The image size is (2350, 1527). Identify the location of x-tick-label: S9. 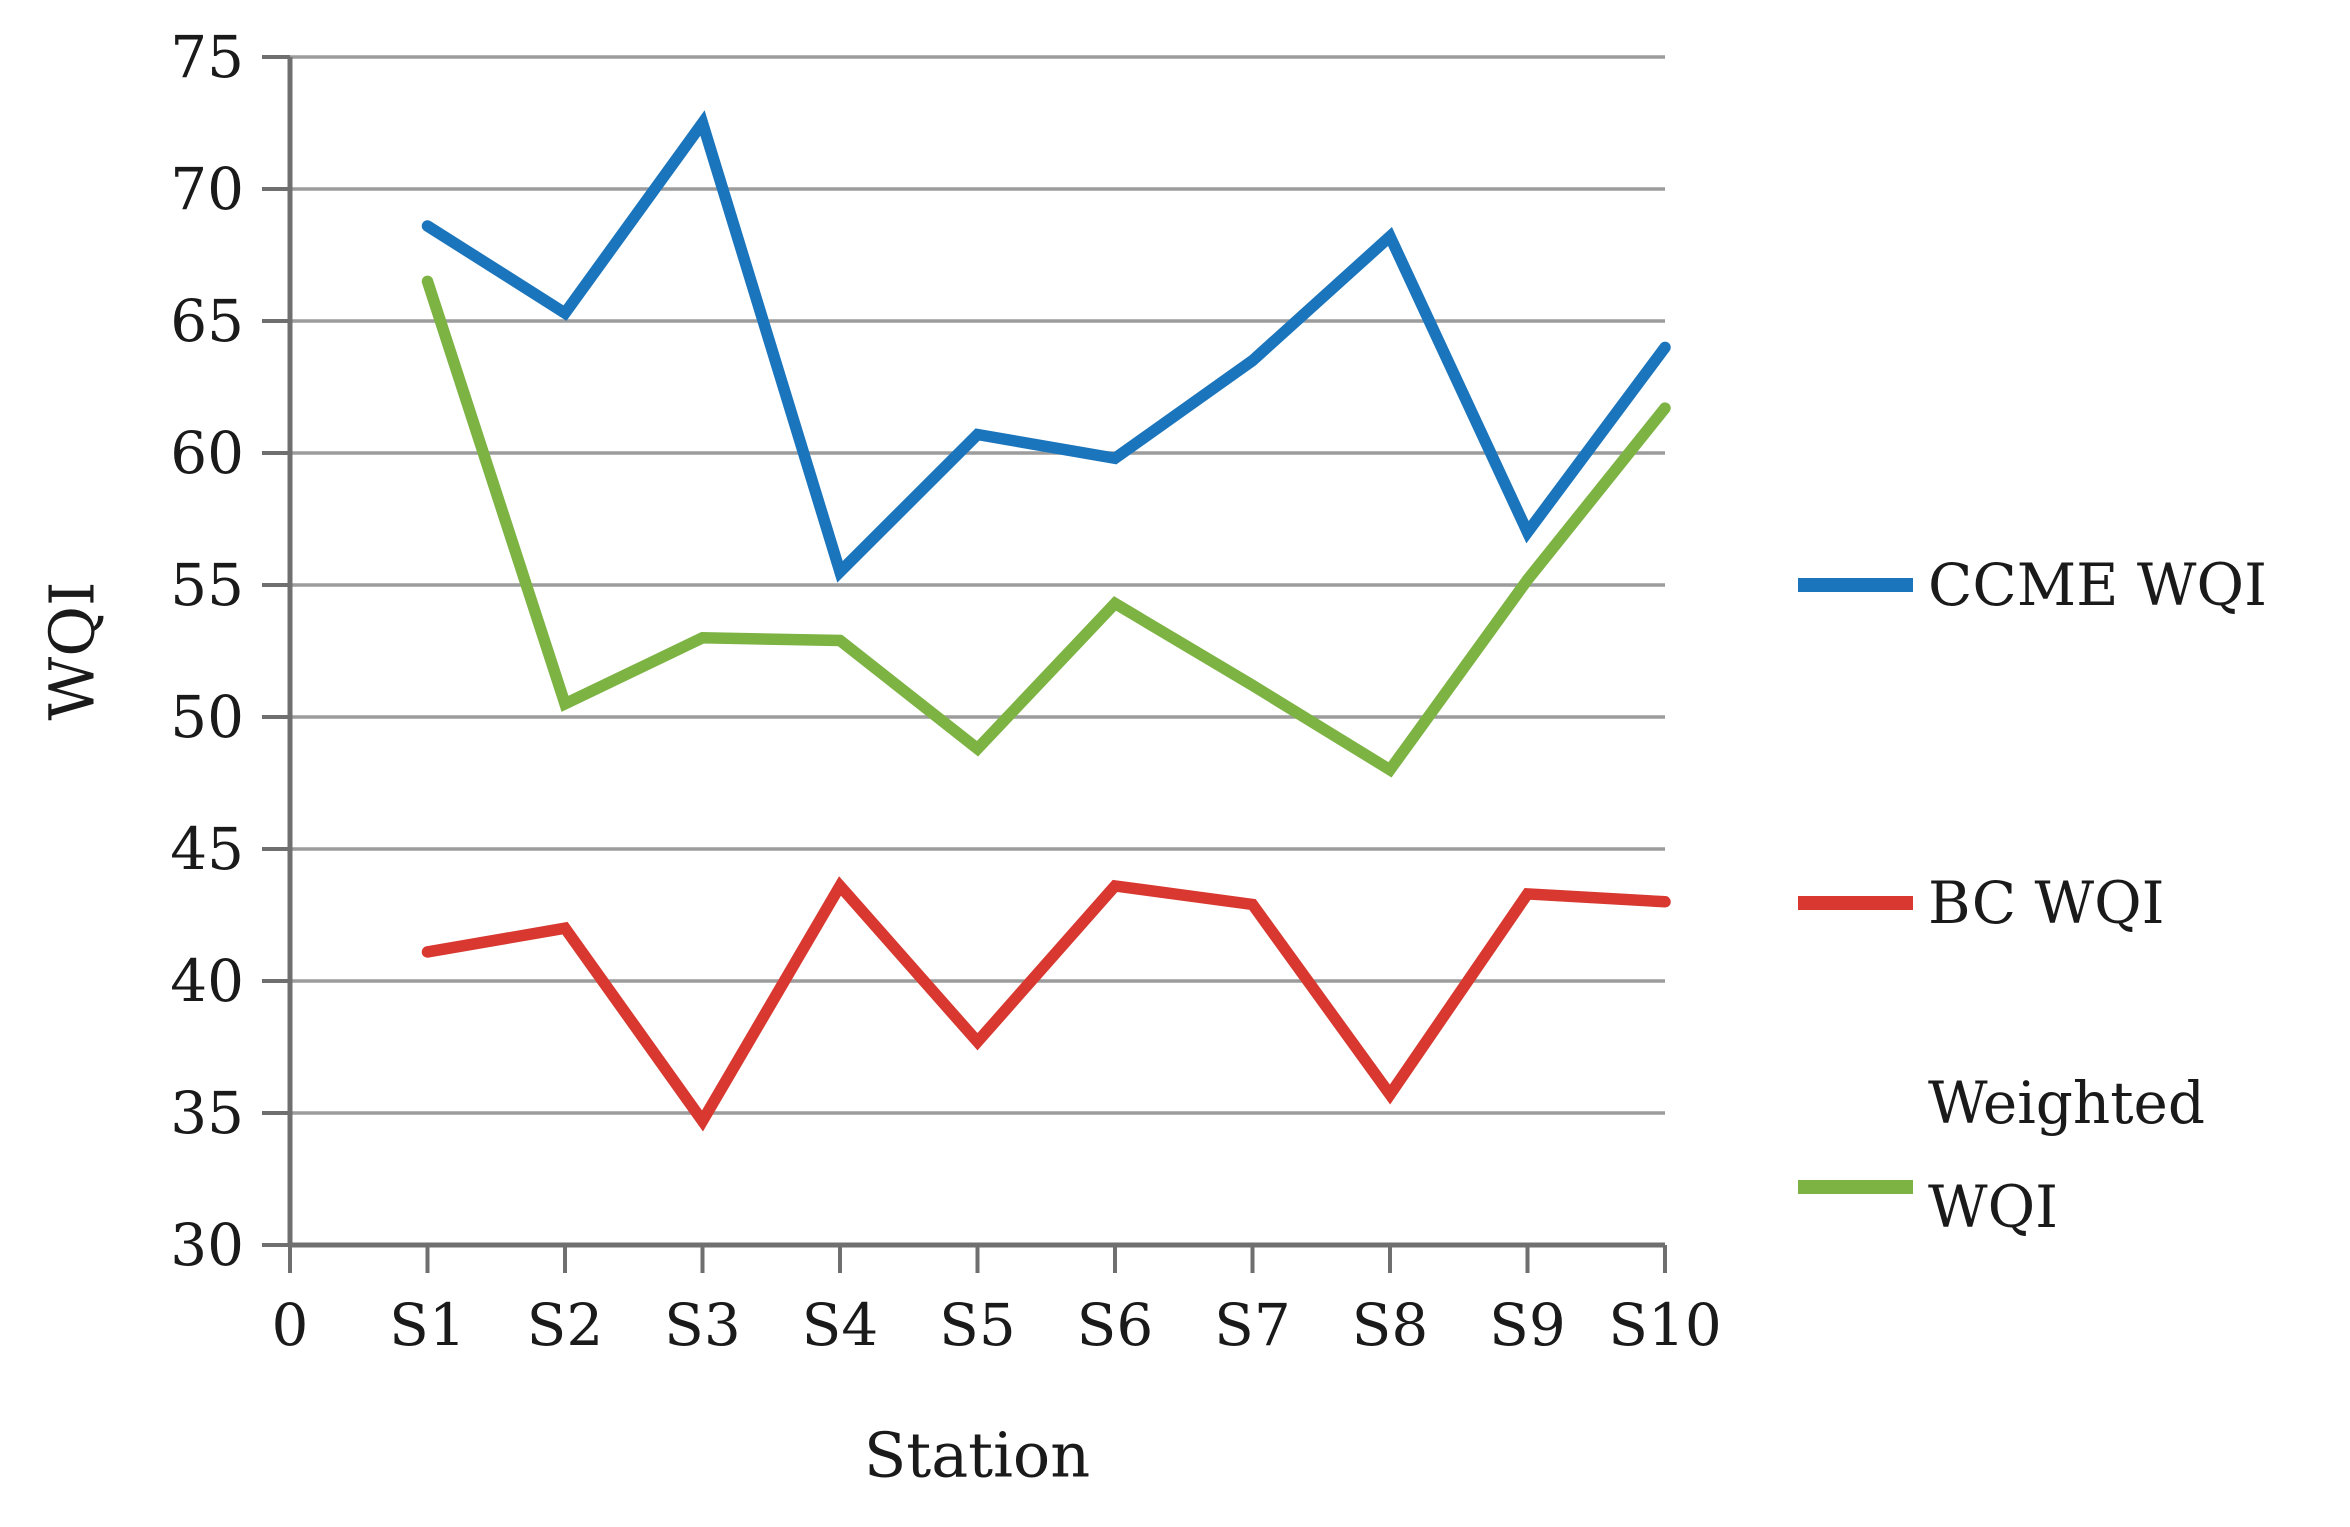
(1527, 1325).